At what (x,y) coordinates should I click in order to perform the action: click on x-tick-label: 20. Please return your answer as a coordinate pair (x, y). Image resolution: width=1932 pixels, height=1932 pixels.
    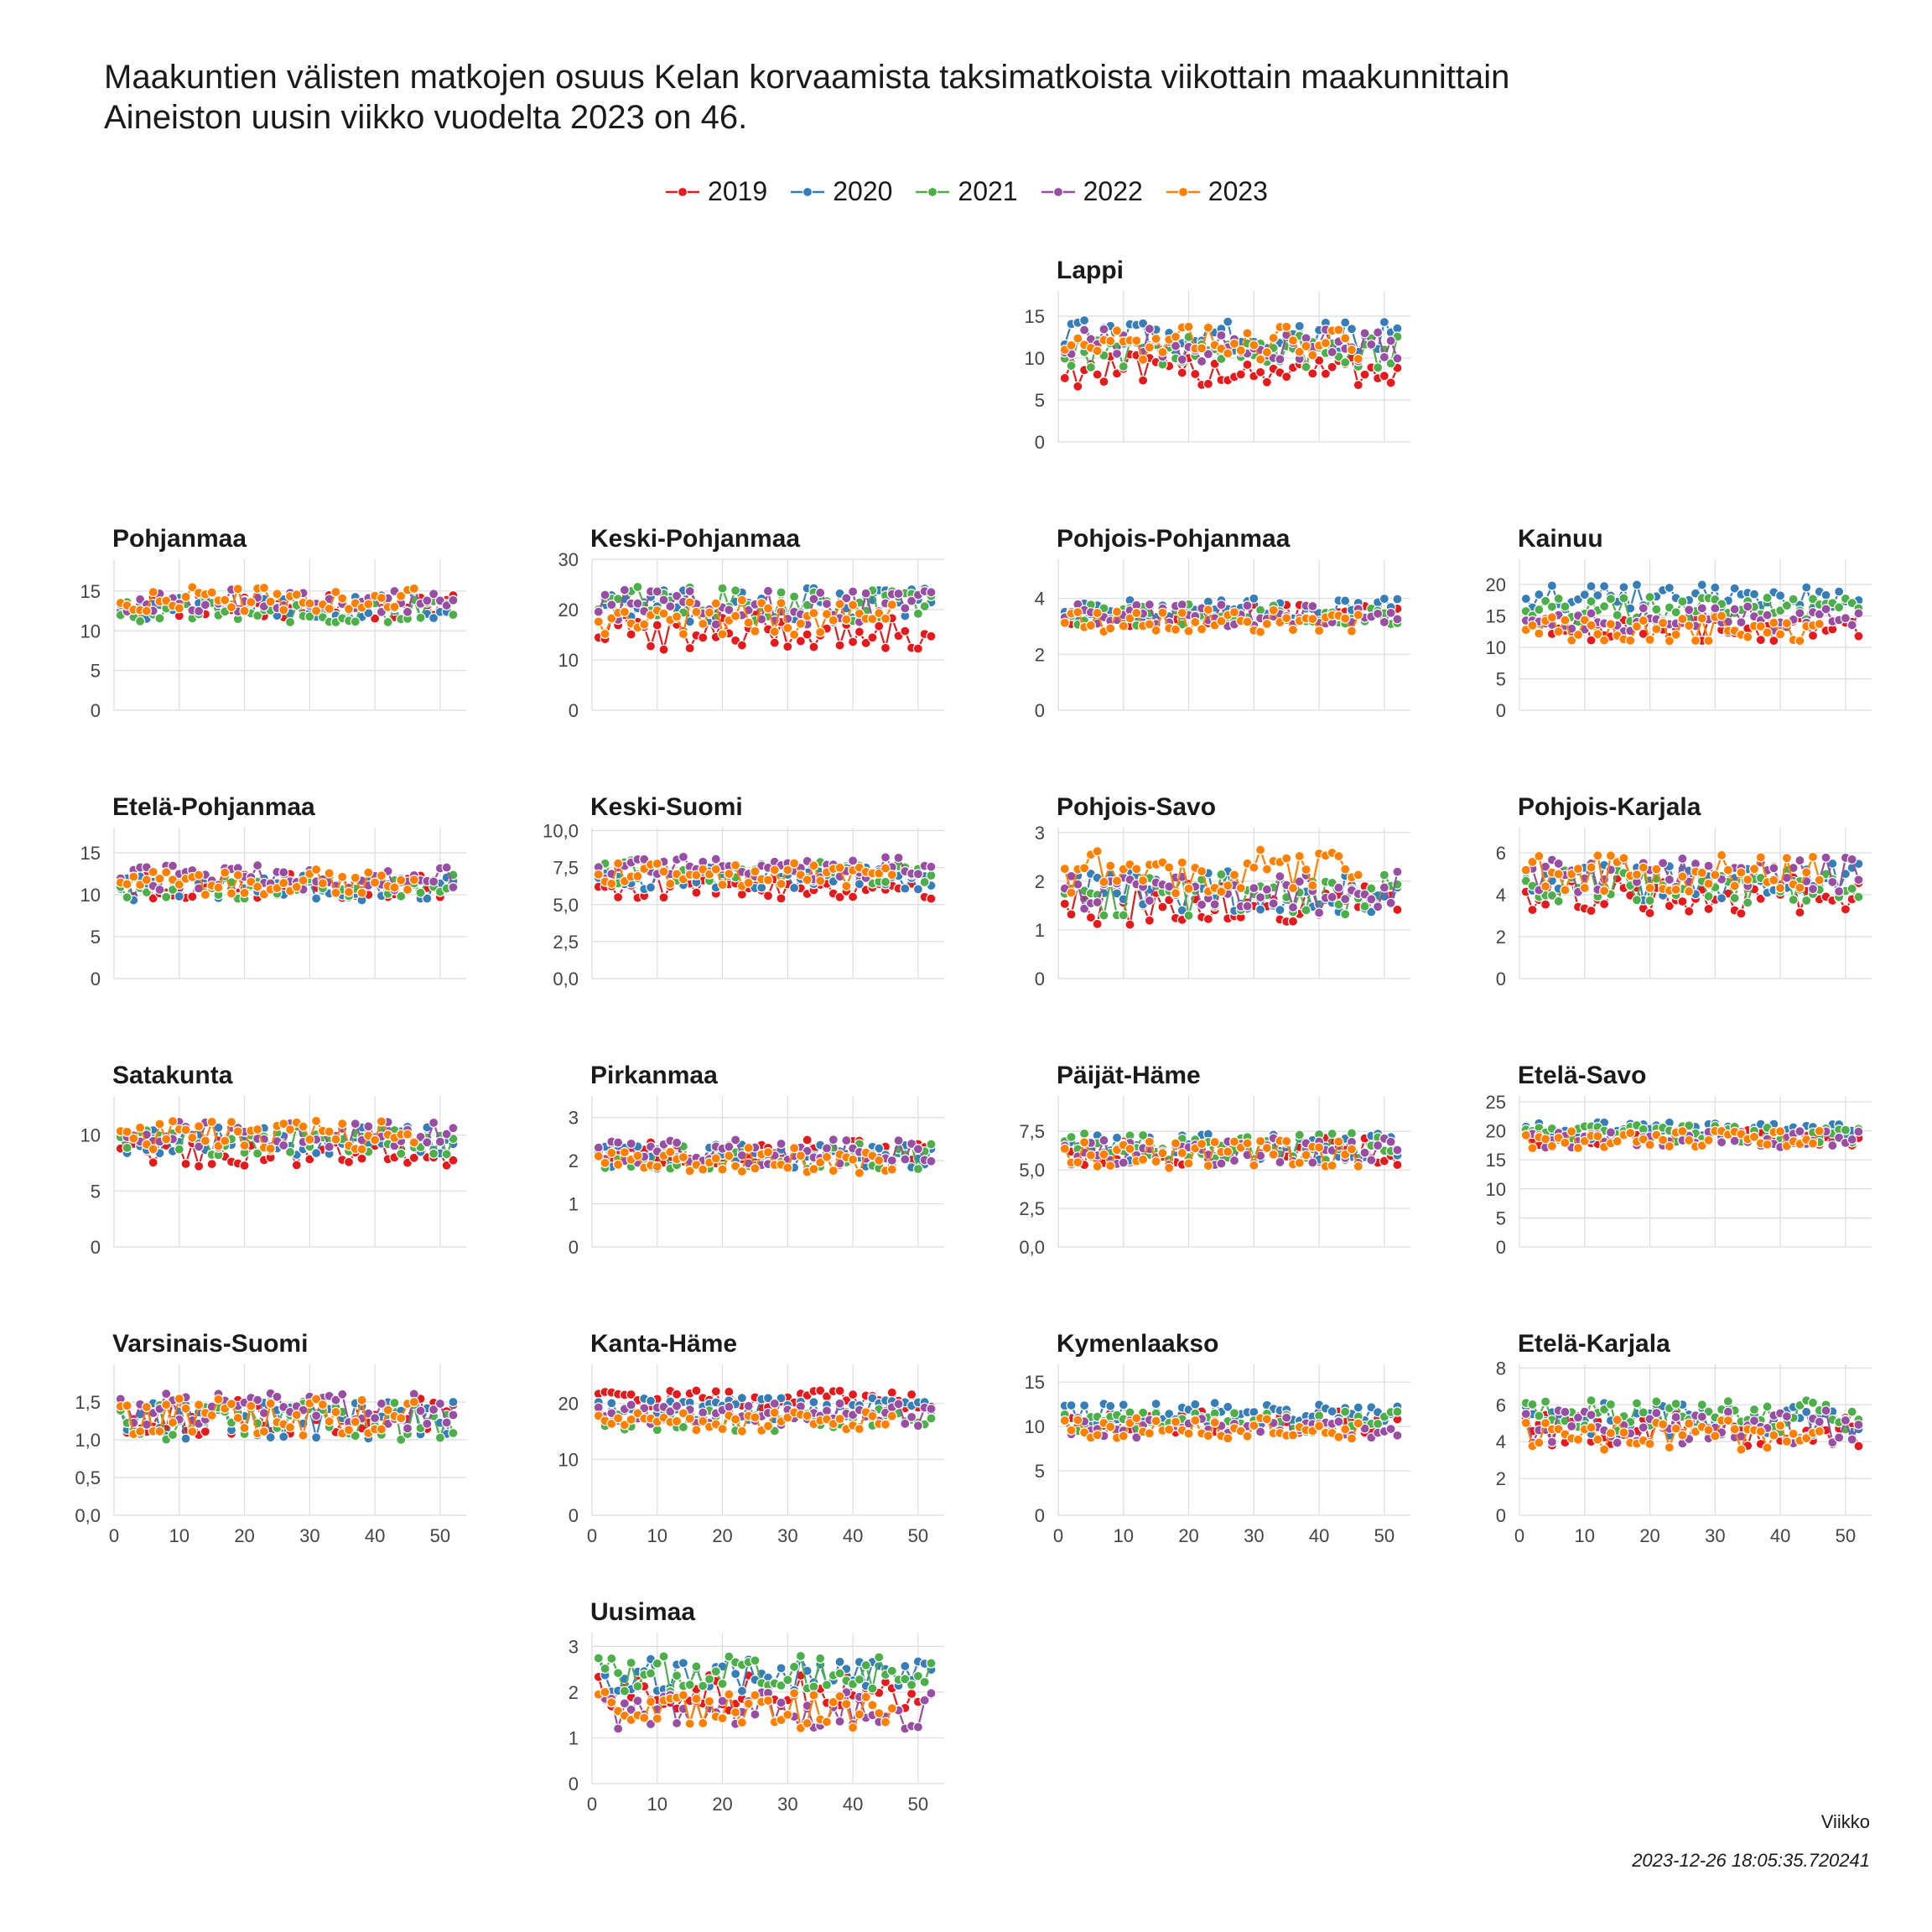
    Looking at the image, I should click on (722, 1804).